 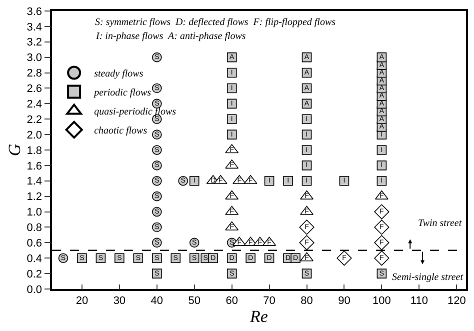 I want to click on y-tick-label: 1.0, so click(x=34, y=212).